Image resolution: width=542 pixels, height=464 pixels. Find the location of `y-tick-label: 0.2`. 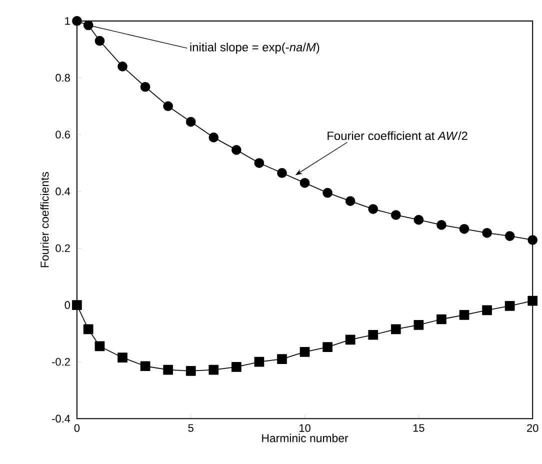

y-tick-label: 0.2 is located at coordinates (63, 248).